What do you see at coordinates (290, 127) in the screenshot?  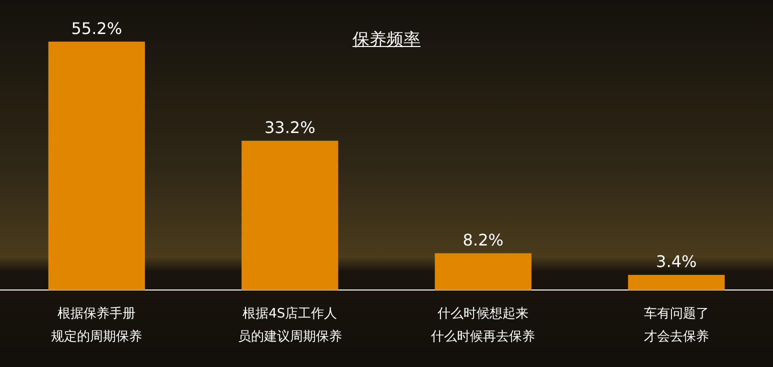 I see `data-label: 33.2%` at bounding box center [290, 127].